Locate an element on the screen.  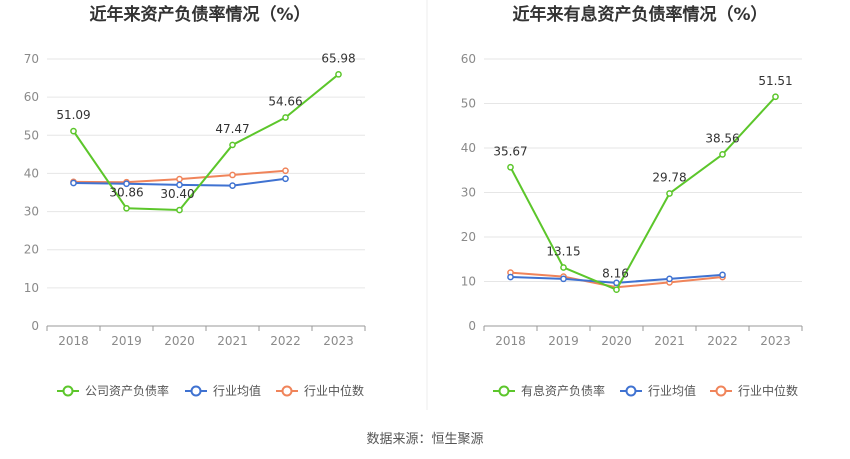
legend-label: 有息资产负债率 is located at coordinates (563, 390).